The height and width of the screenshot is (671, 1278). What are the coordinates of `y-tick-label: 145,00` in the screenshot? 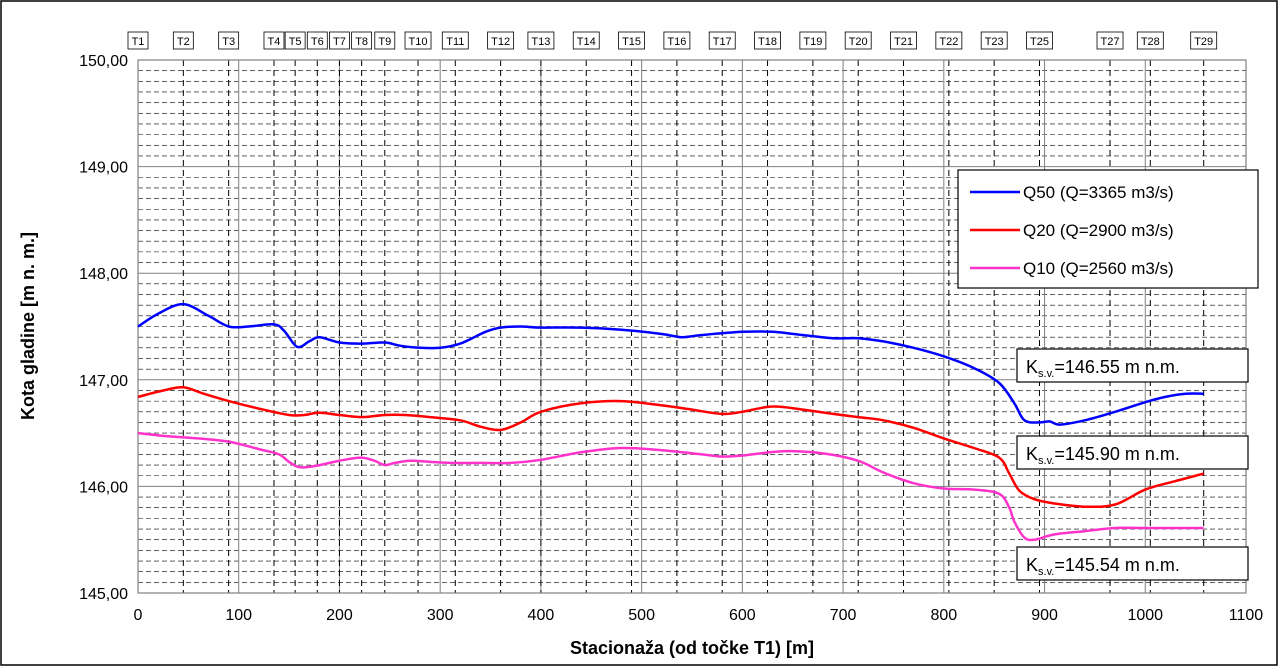 It's located at (103, 594).